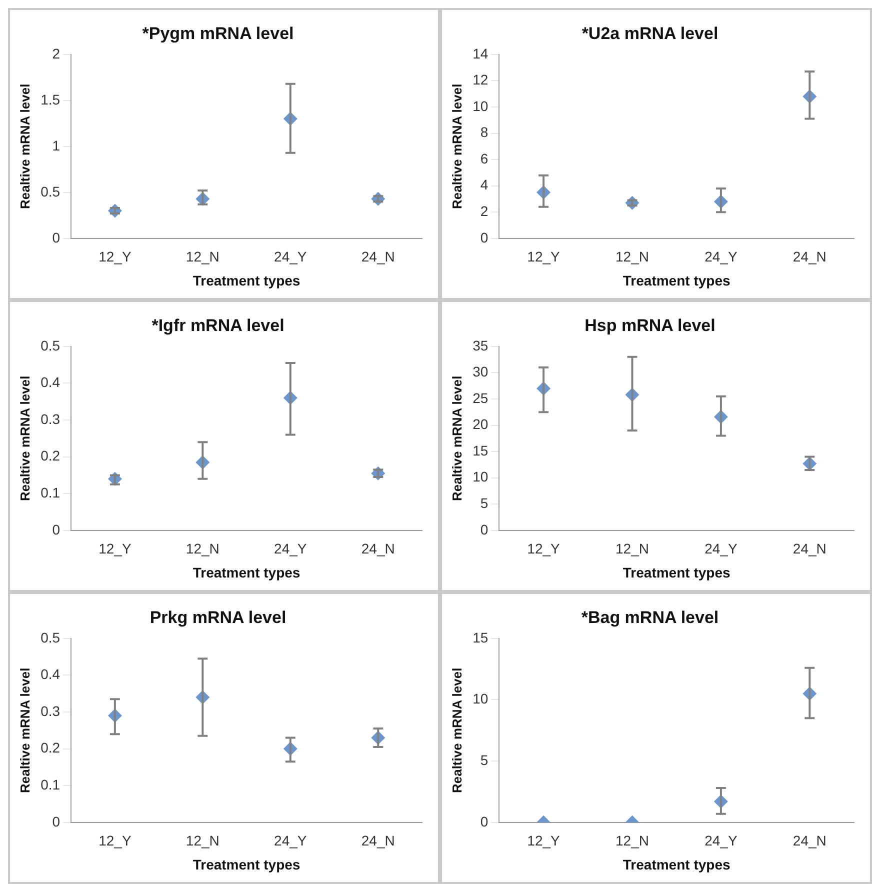 This screenshot has height=886, width=878. I want to click on chart-title: Hsp mRNA level, so click(650, 325).